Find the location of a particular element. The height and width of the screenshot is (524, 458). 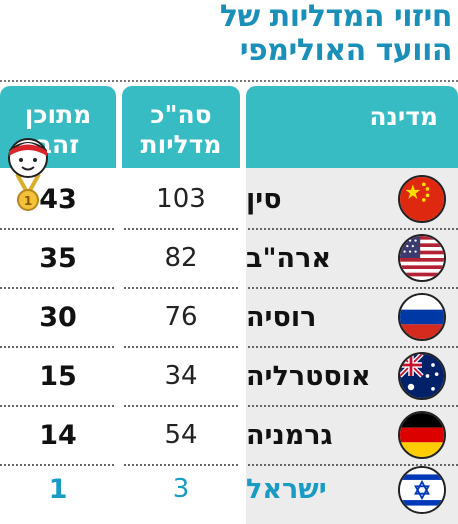

page-title: חיזוי המדליות של הוועד האולימפי is located at coordinates (226, 34).